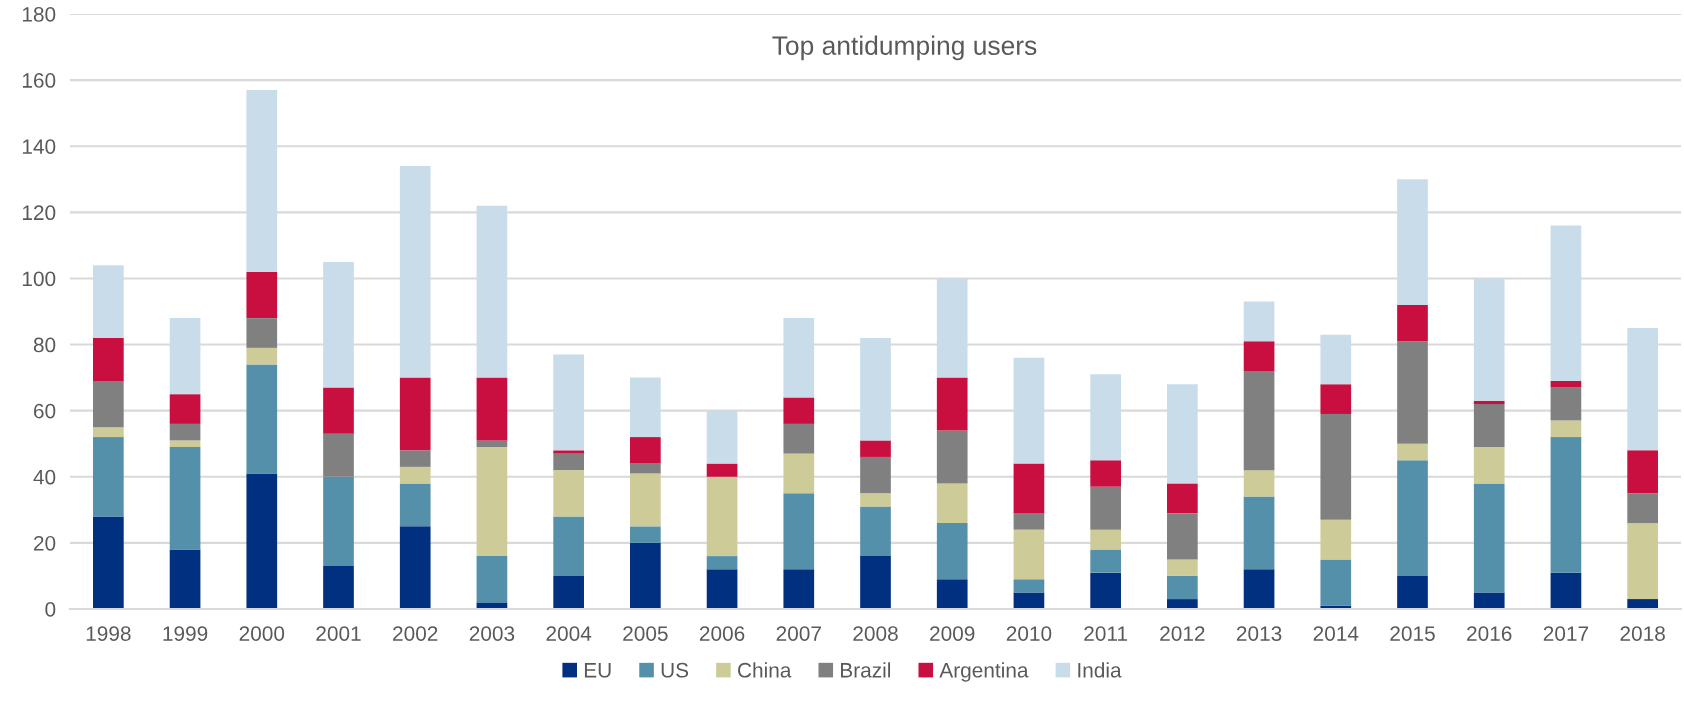  Describe the element at coordinates (39, 146) in the screenshot. I see `y-tick-label: 140` at that location.